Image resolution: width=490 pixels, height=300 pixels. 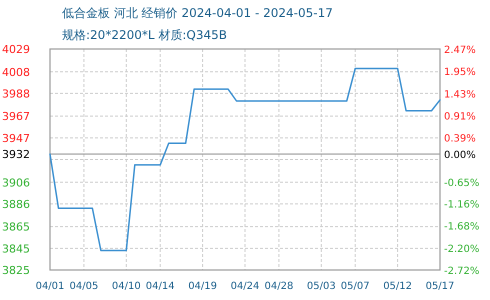 I want to click on x-tick-label: 05/03, so click(x=321, y=286).